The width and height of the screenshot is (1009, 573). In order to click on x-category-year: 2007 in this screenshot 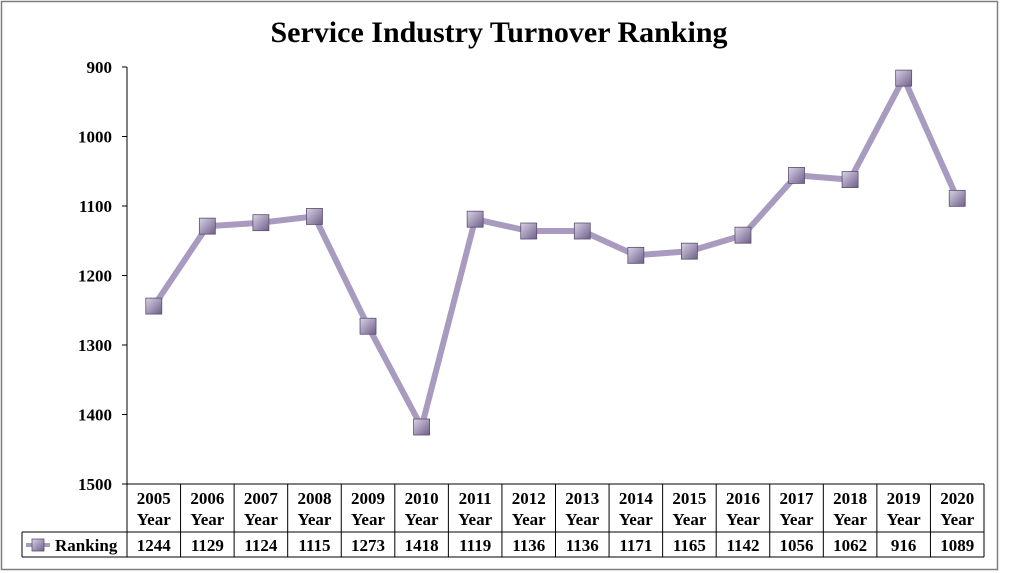, I will do `click(261, 498)`.